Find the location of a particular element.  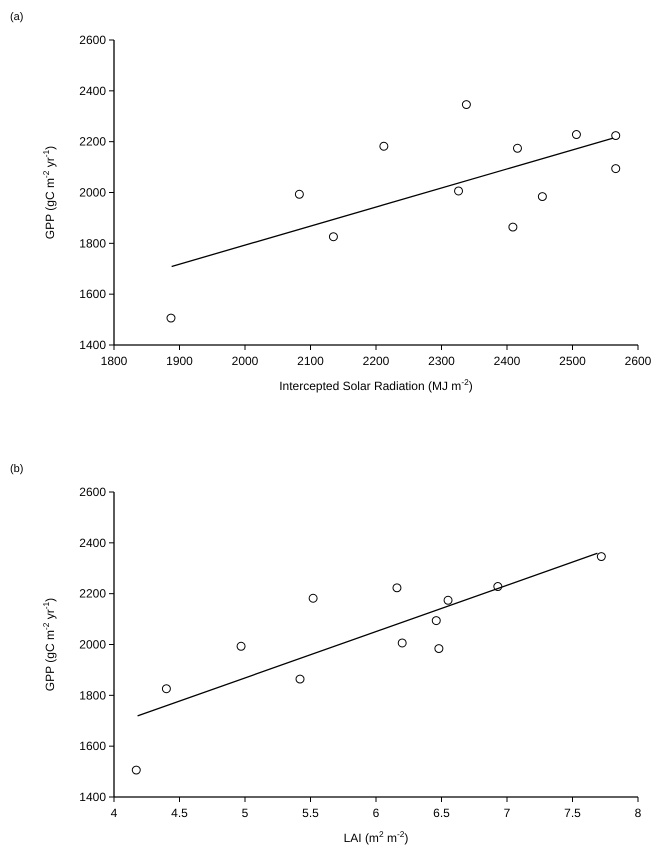

x-axis-title: LAI (m$^{2}$ m$^{-2}$) is located at coordinates (376, 837).